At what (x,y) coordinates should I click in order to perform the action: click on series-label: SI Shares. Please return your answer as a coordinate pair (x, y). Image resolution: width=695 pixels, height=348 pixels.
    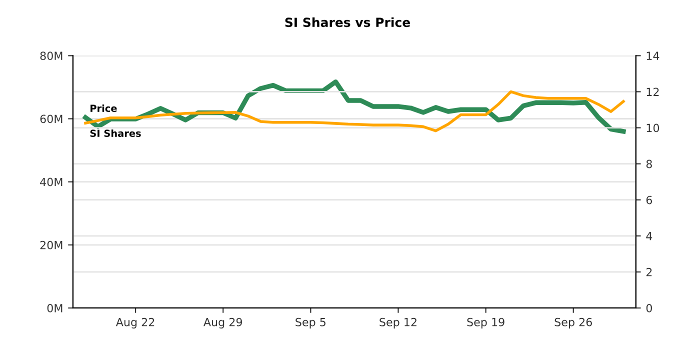
    Looking at the image, I should click on (115, 133).